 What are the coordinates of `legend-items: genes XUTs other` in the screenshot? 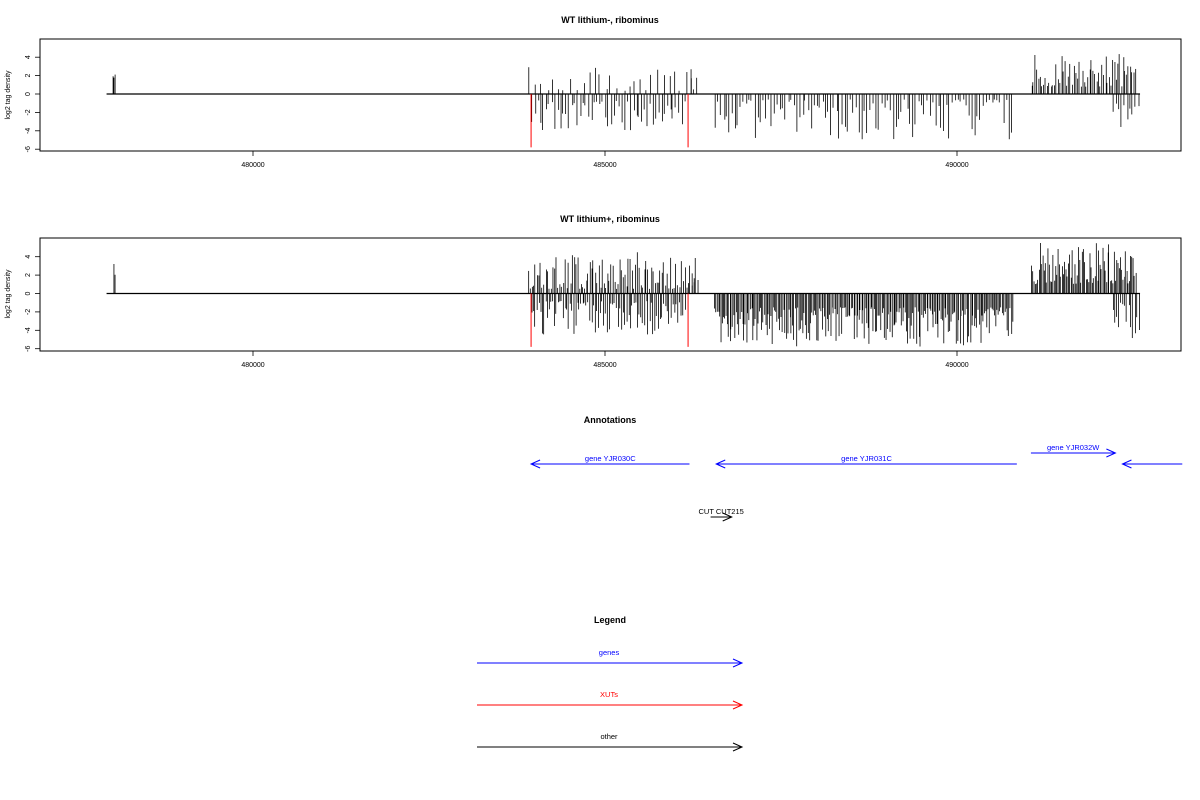 It's located at (610, 700).